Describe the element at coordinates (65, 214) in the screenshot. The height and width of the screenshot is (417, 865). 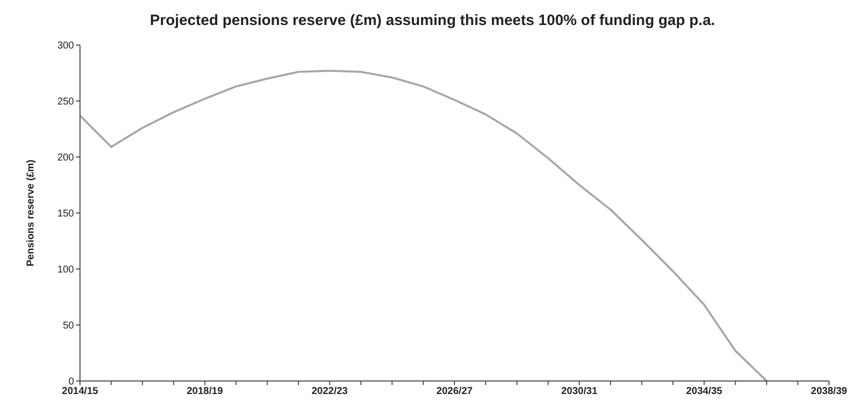
I see `y-tick-label: 150` at that location.